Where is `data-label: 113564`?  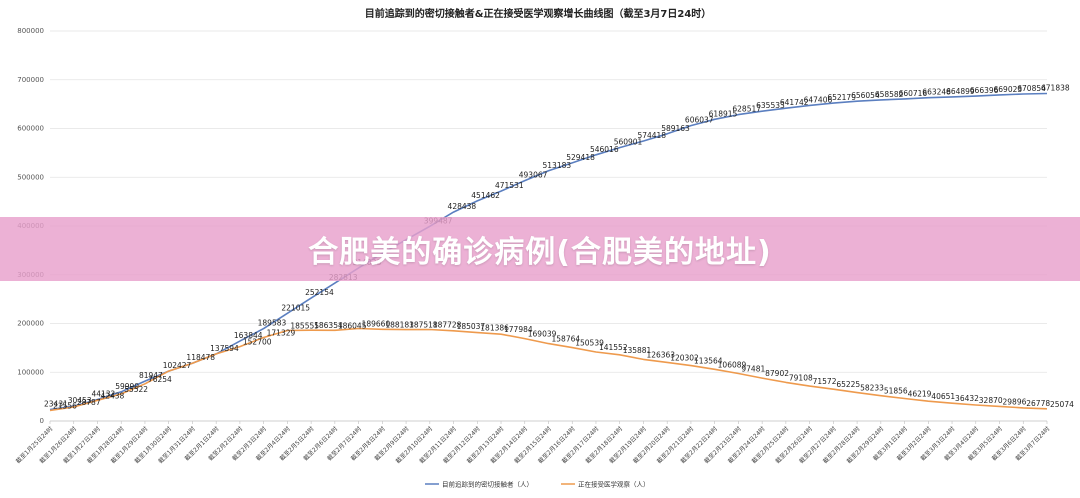
data-label: 113564 is located at coordinates (708, 361).